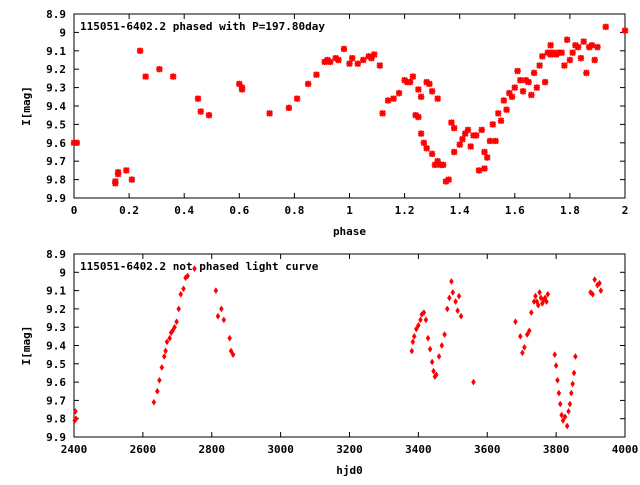 This screenshot has height=485, width=640. Describe the element at coordinates (56, 400) in the screenshot. I see `unphased-y-tick-label: 9.7` at that location.